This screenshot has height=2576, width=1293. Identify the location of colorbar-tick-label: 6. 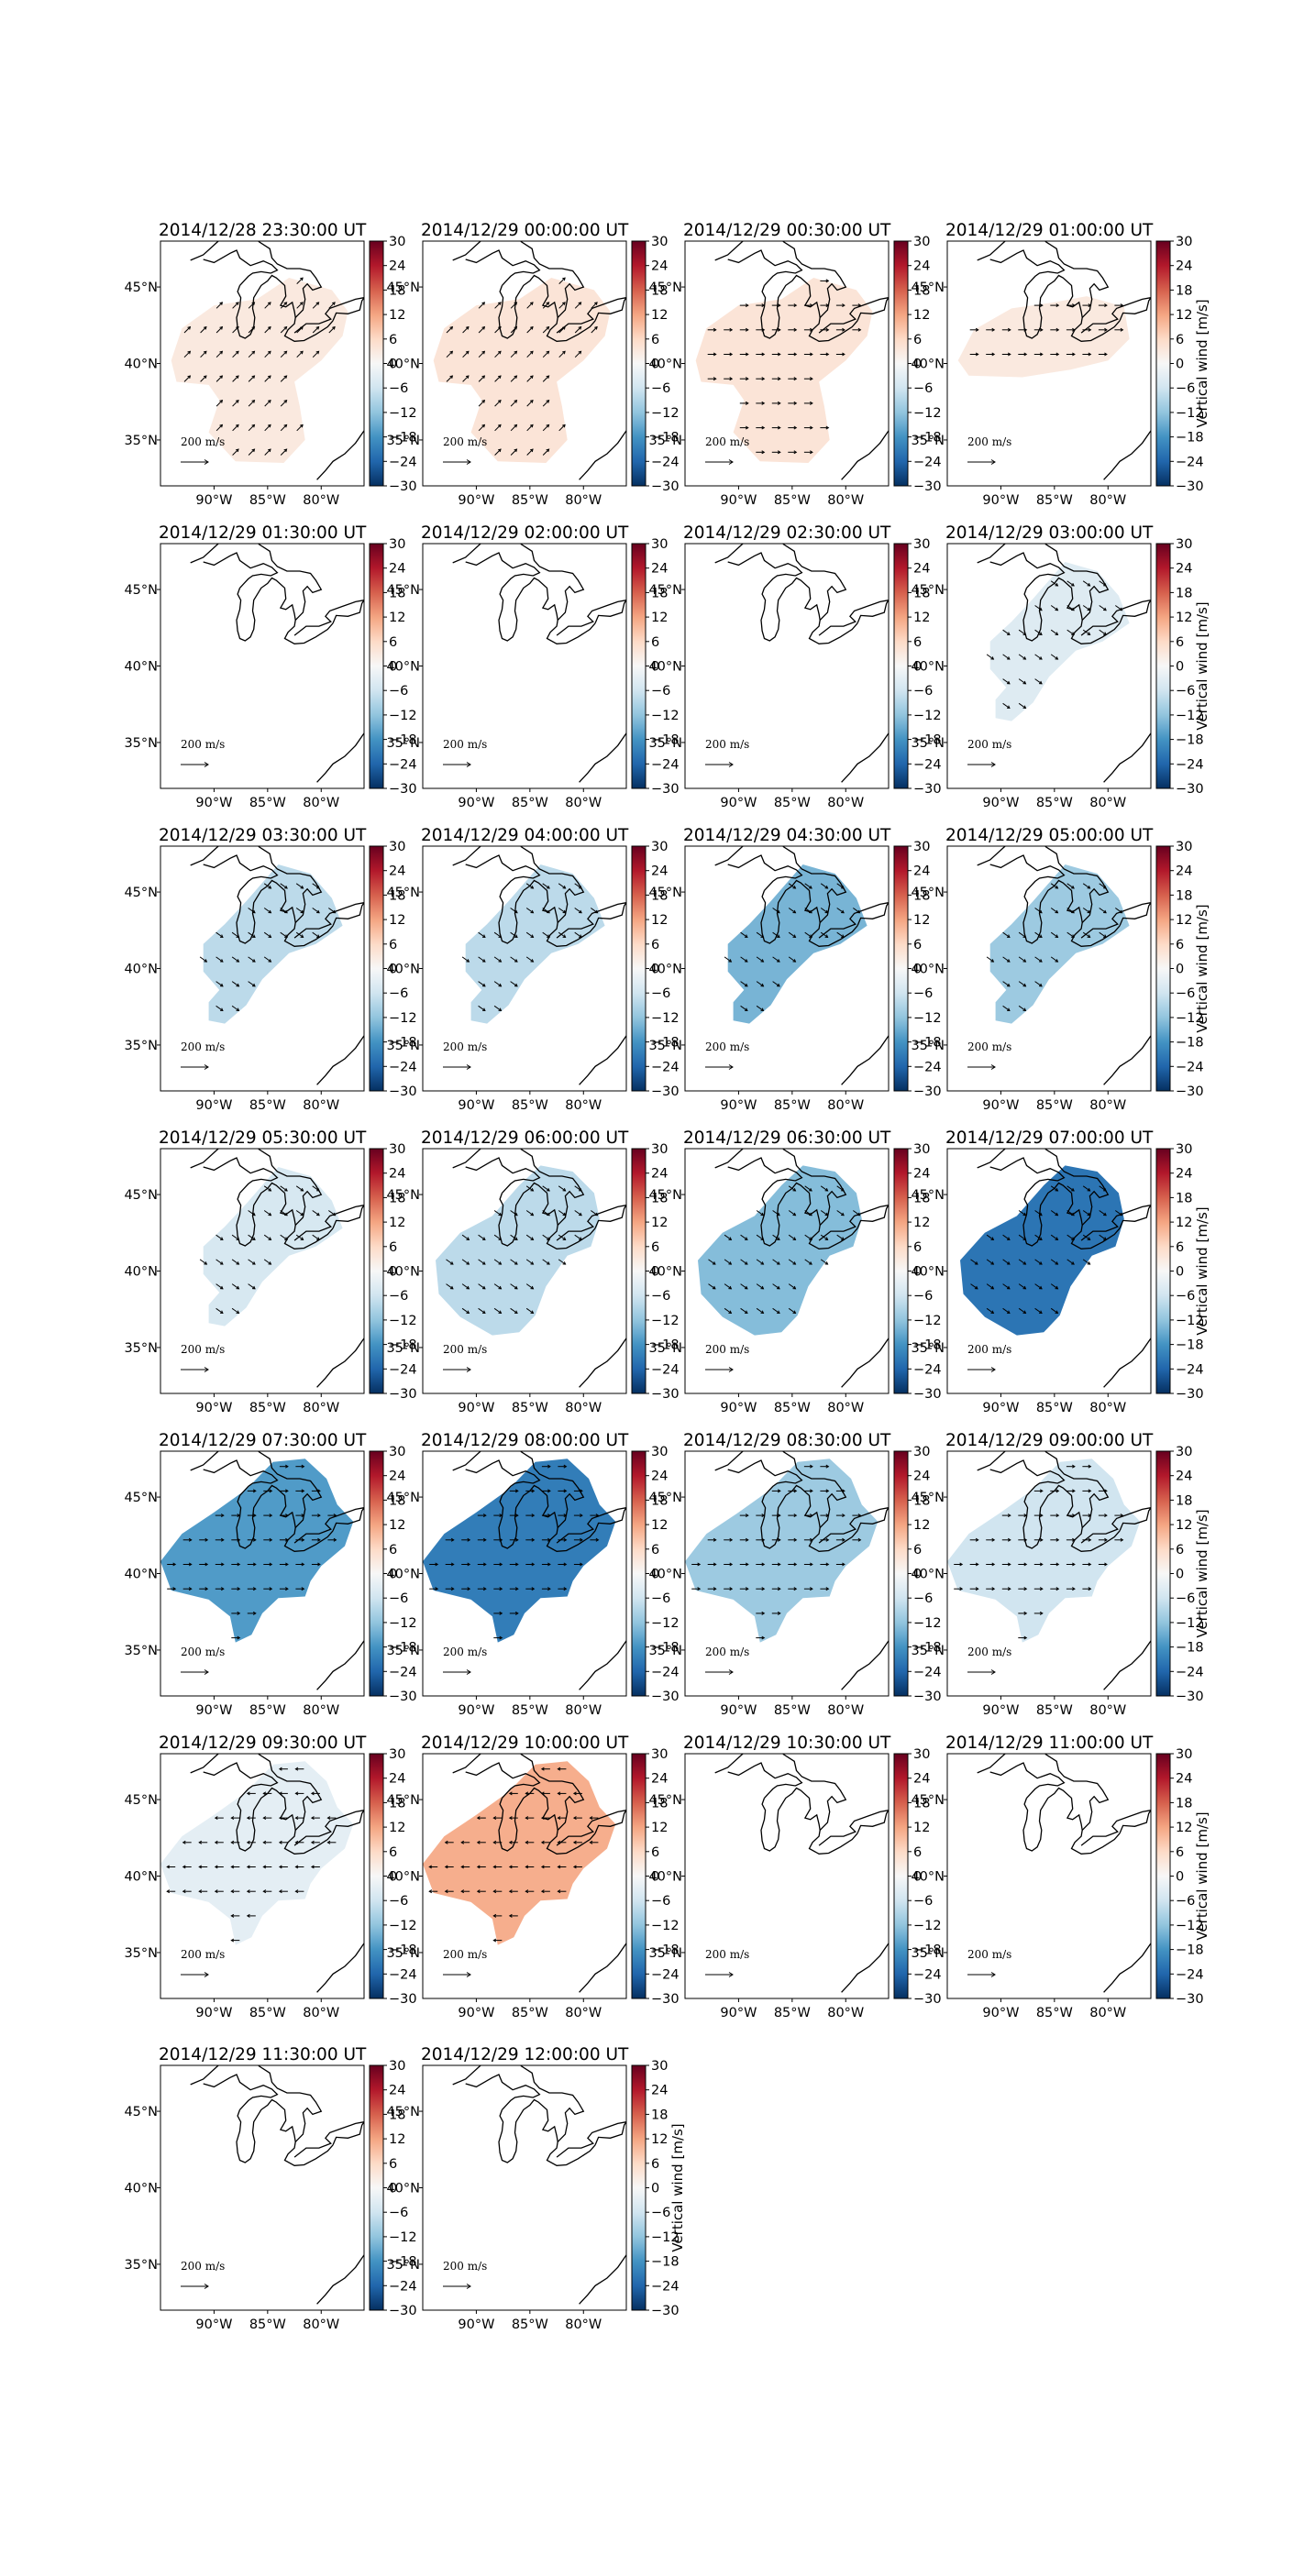
(1180, 1852).